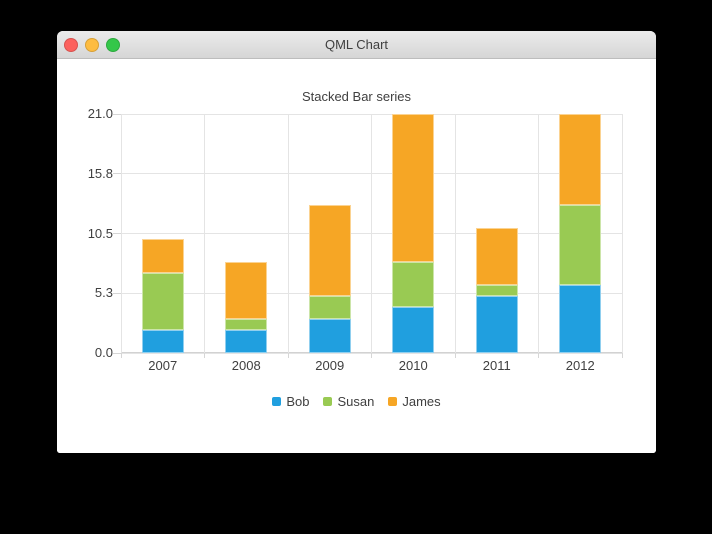 The width and height of the screenshot is (712, 534). Describe the element at coordinates (100, 233) in the screenshot. I see `y-tick-label: 10.5` at that location.